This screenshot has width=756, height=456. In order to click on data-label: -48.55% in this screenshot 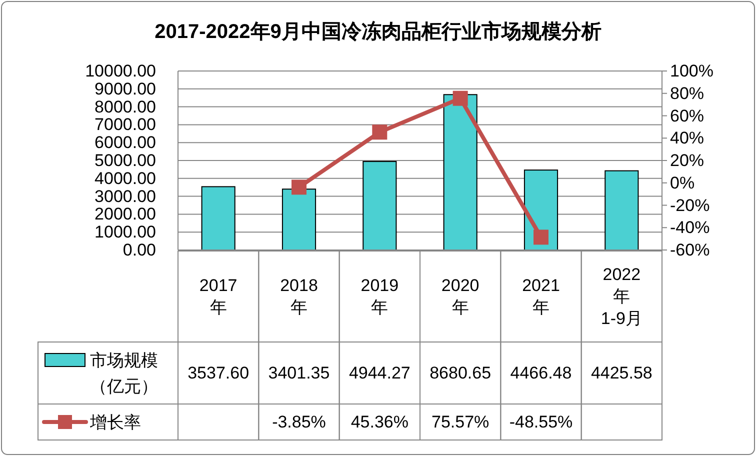, I will do `click(541, 422)`.